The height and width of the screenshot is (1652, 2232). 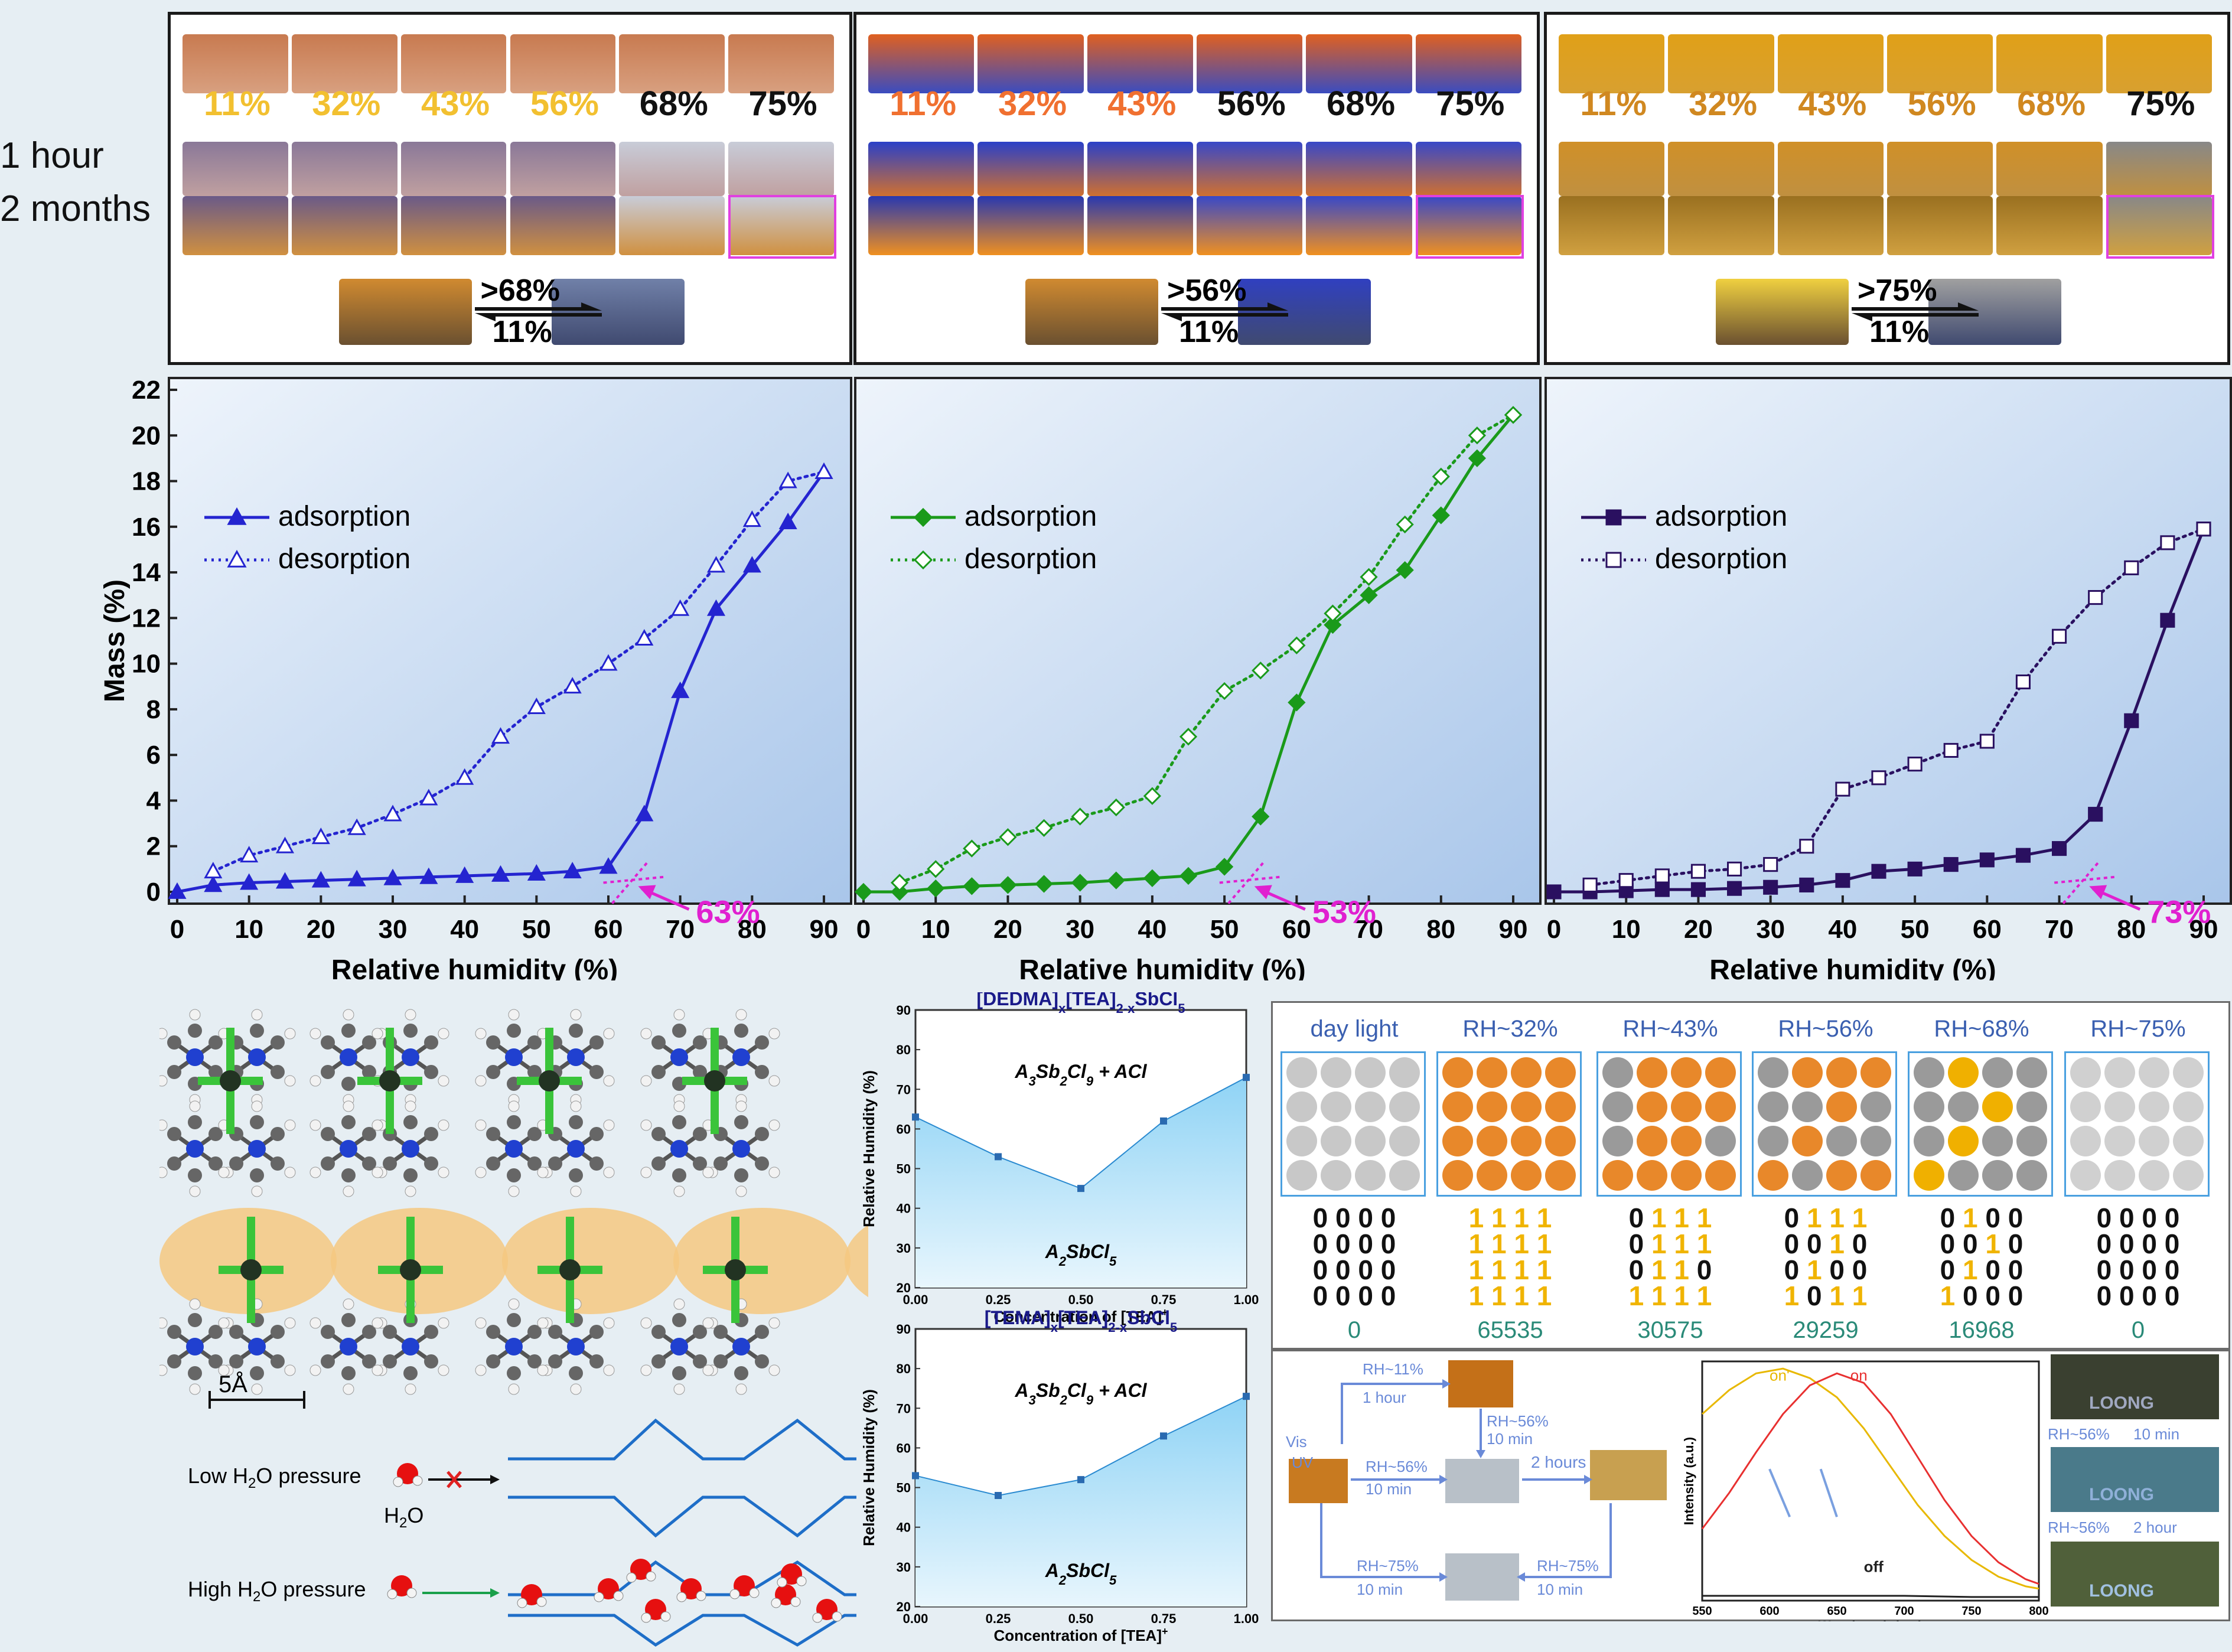 I want to click on rh-label: 32%, so click(x=1723, y=103).